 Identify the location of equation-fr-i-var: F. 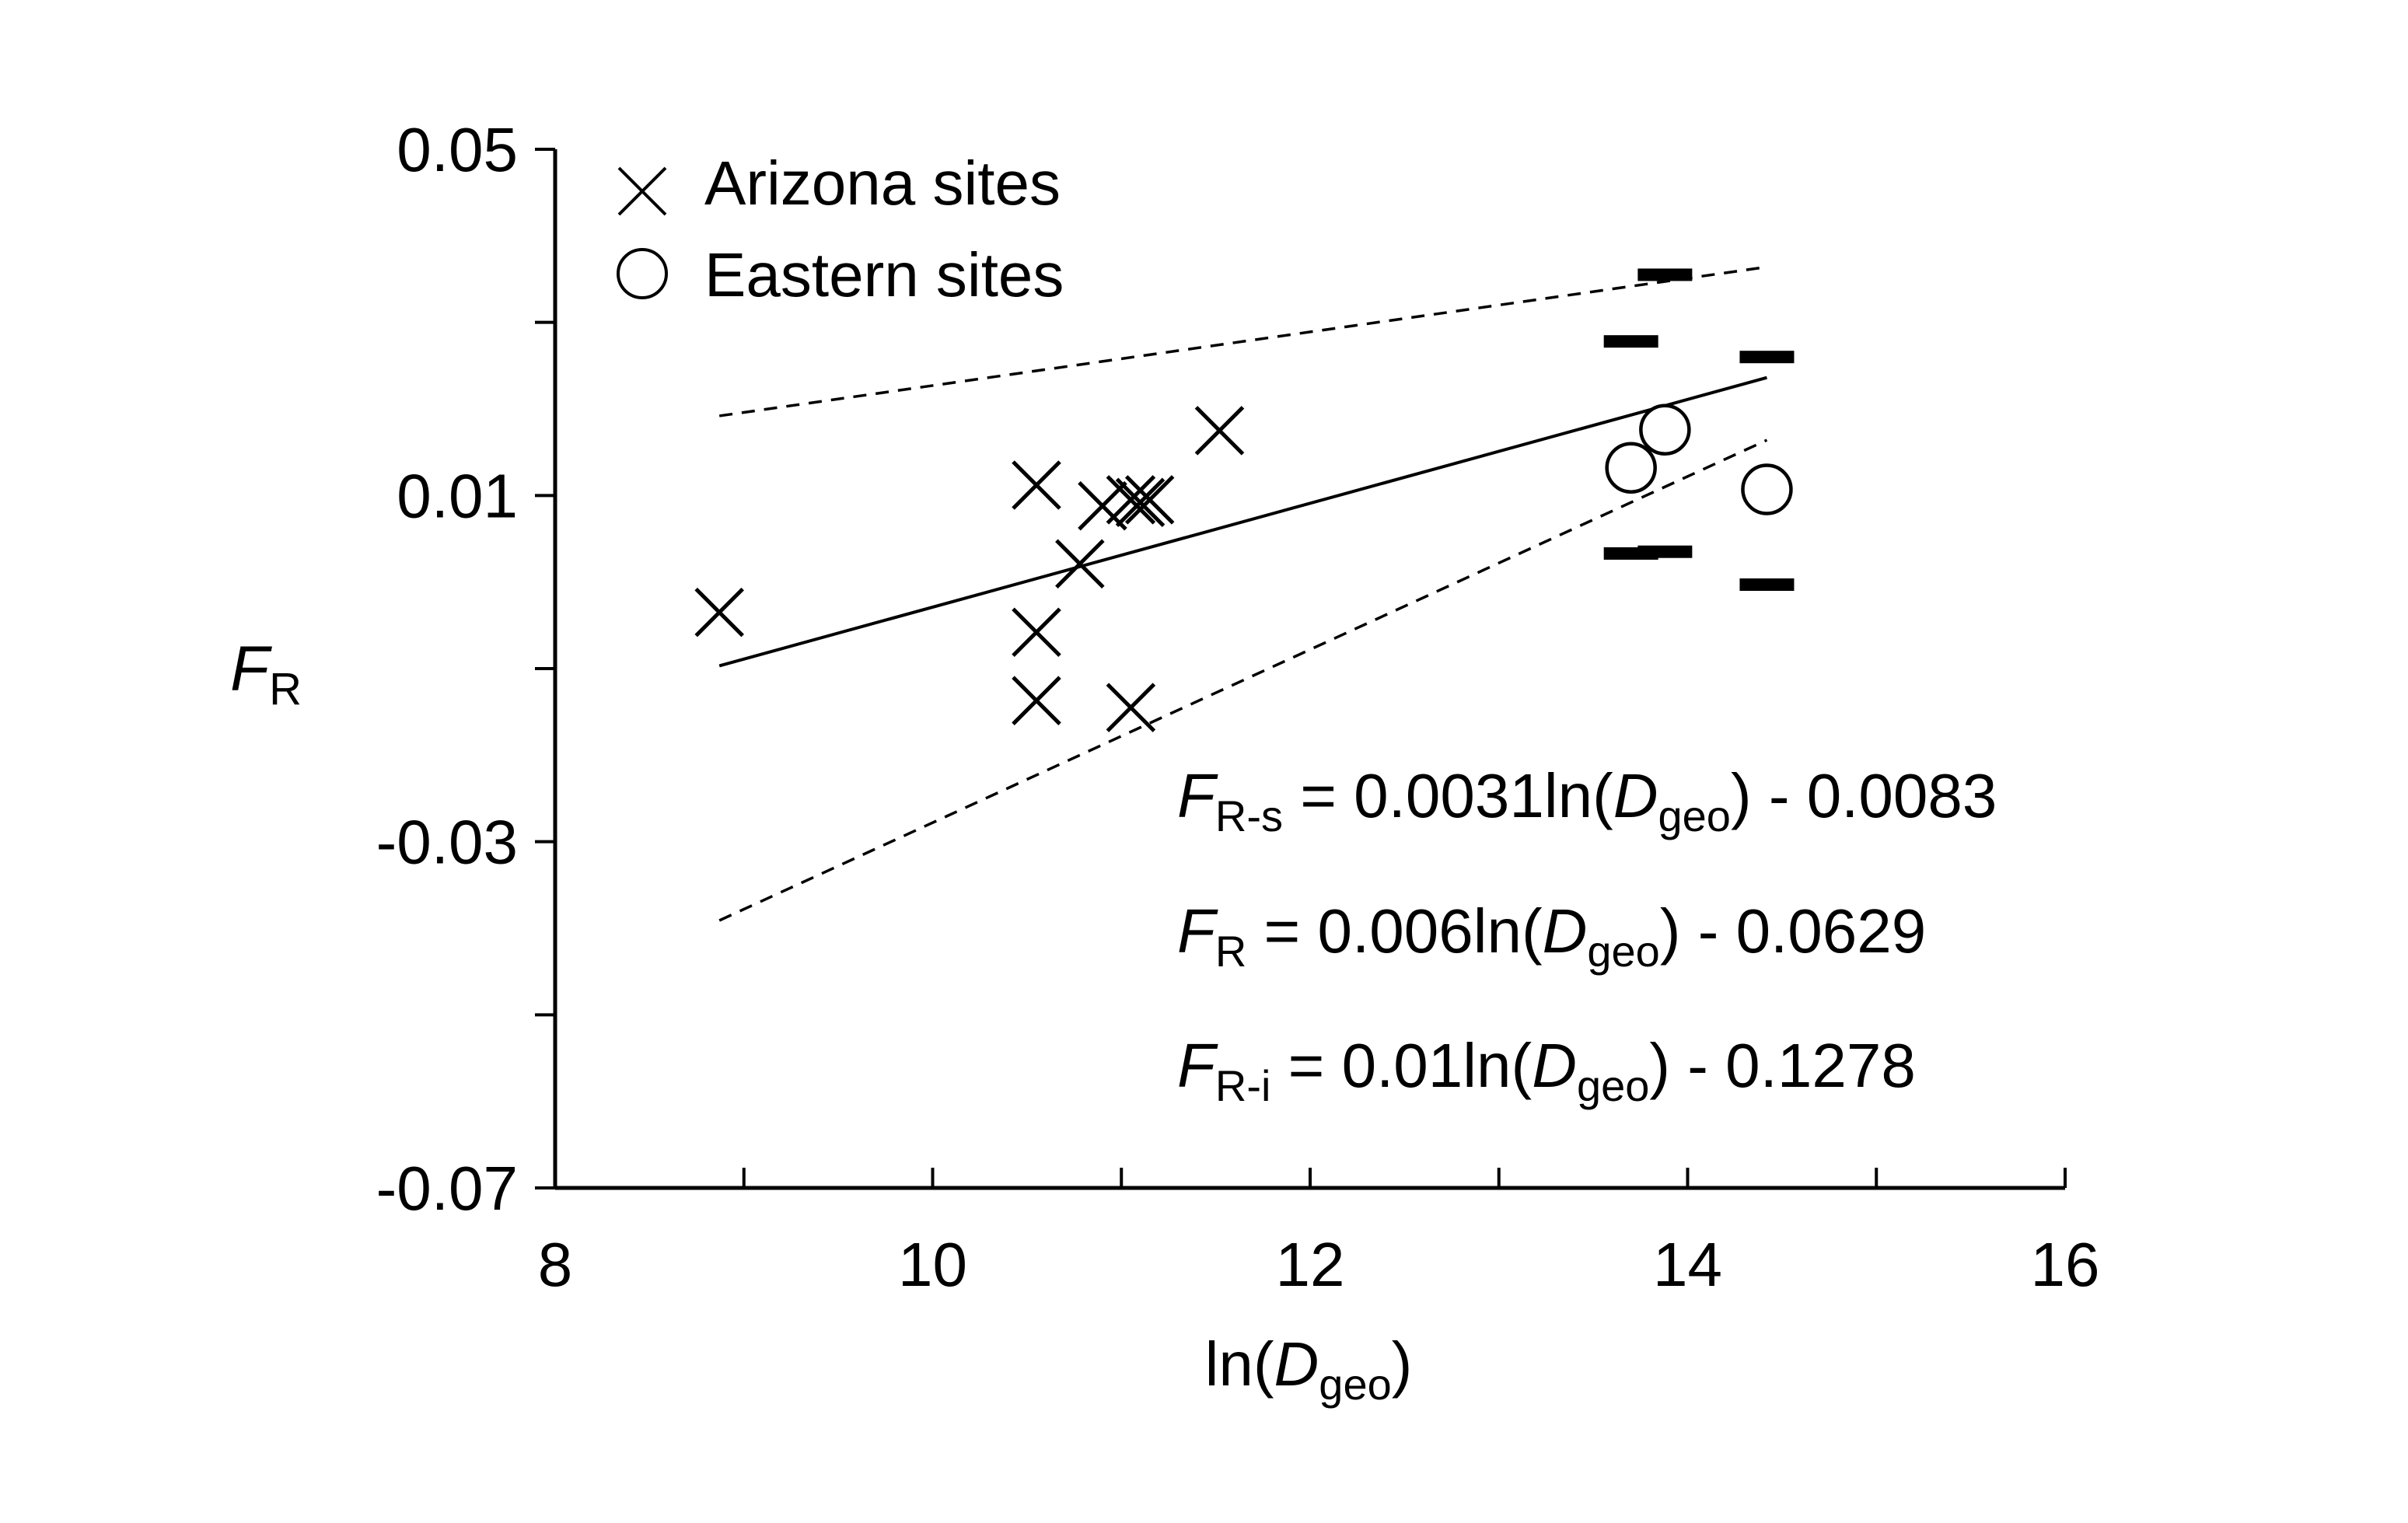
(1197, 1065).